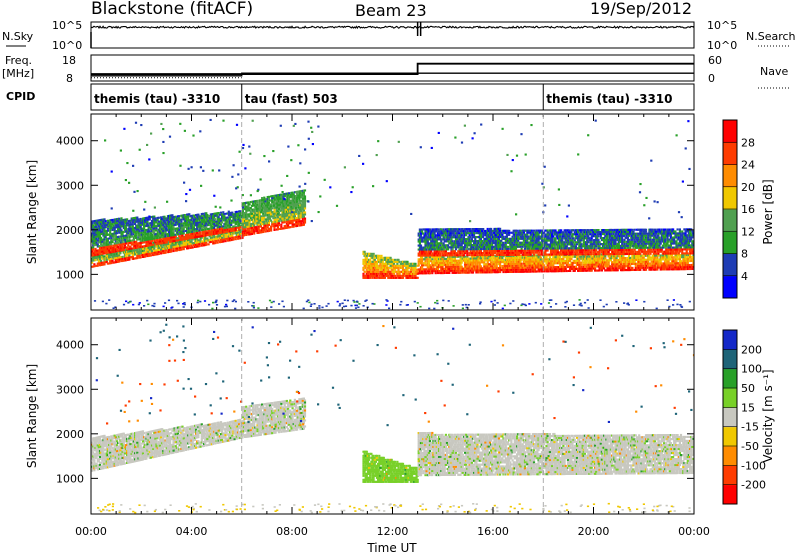 The width and height of the screenshot is (800, 558). I want to click on freq-label: Freq., so click(18, 60).